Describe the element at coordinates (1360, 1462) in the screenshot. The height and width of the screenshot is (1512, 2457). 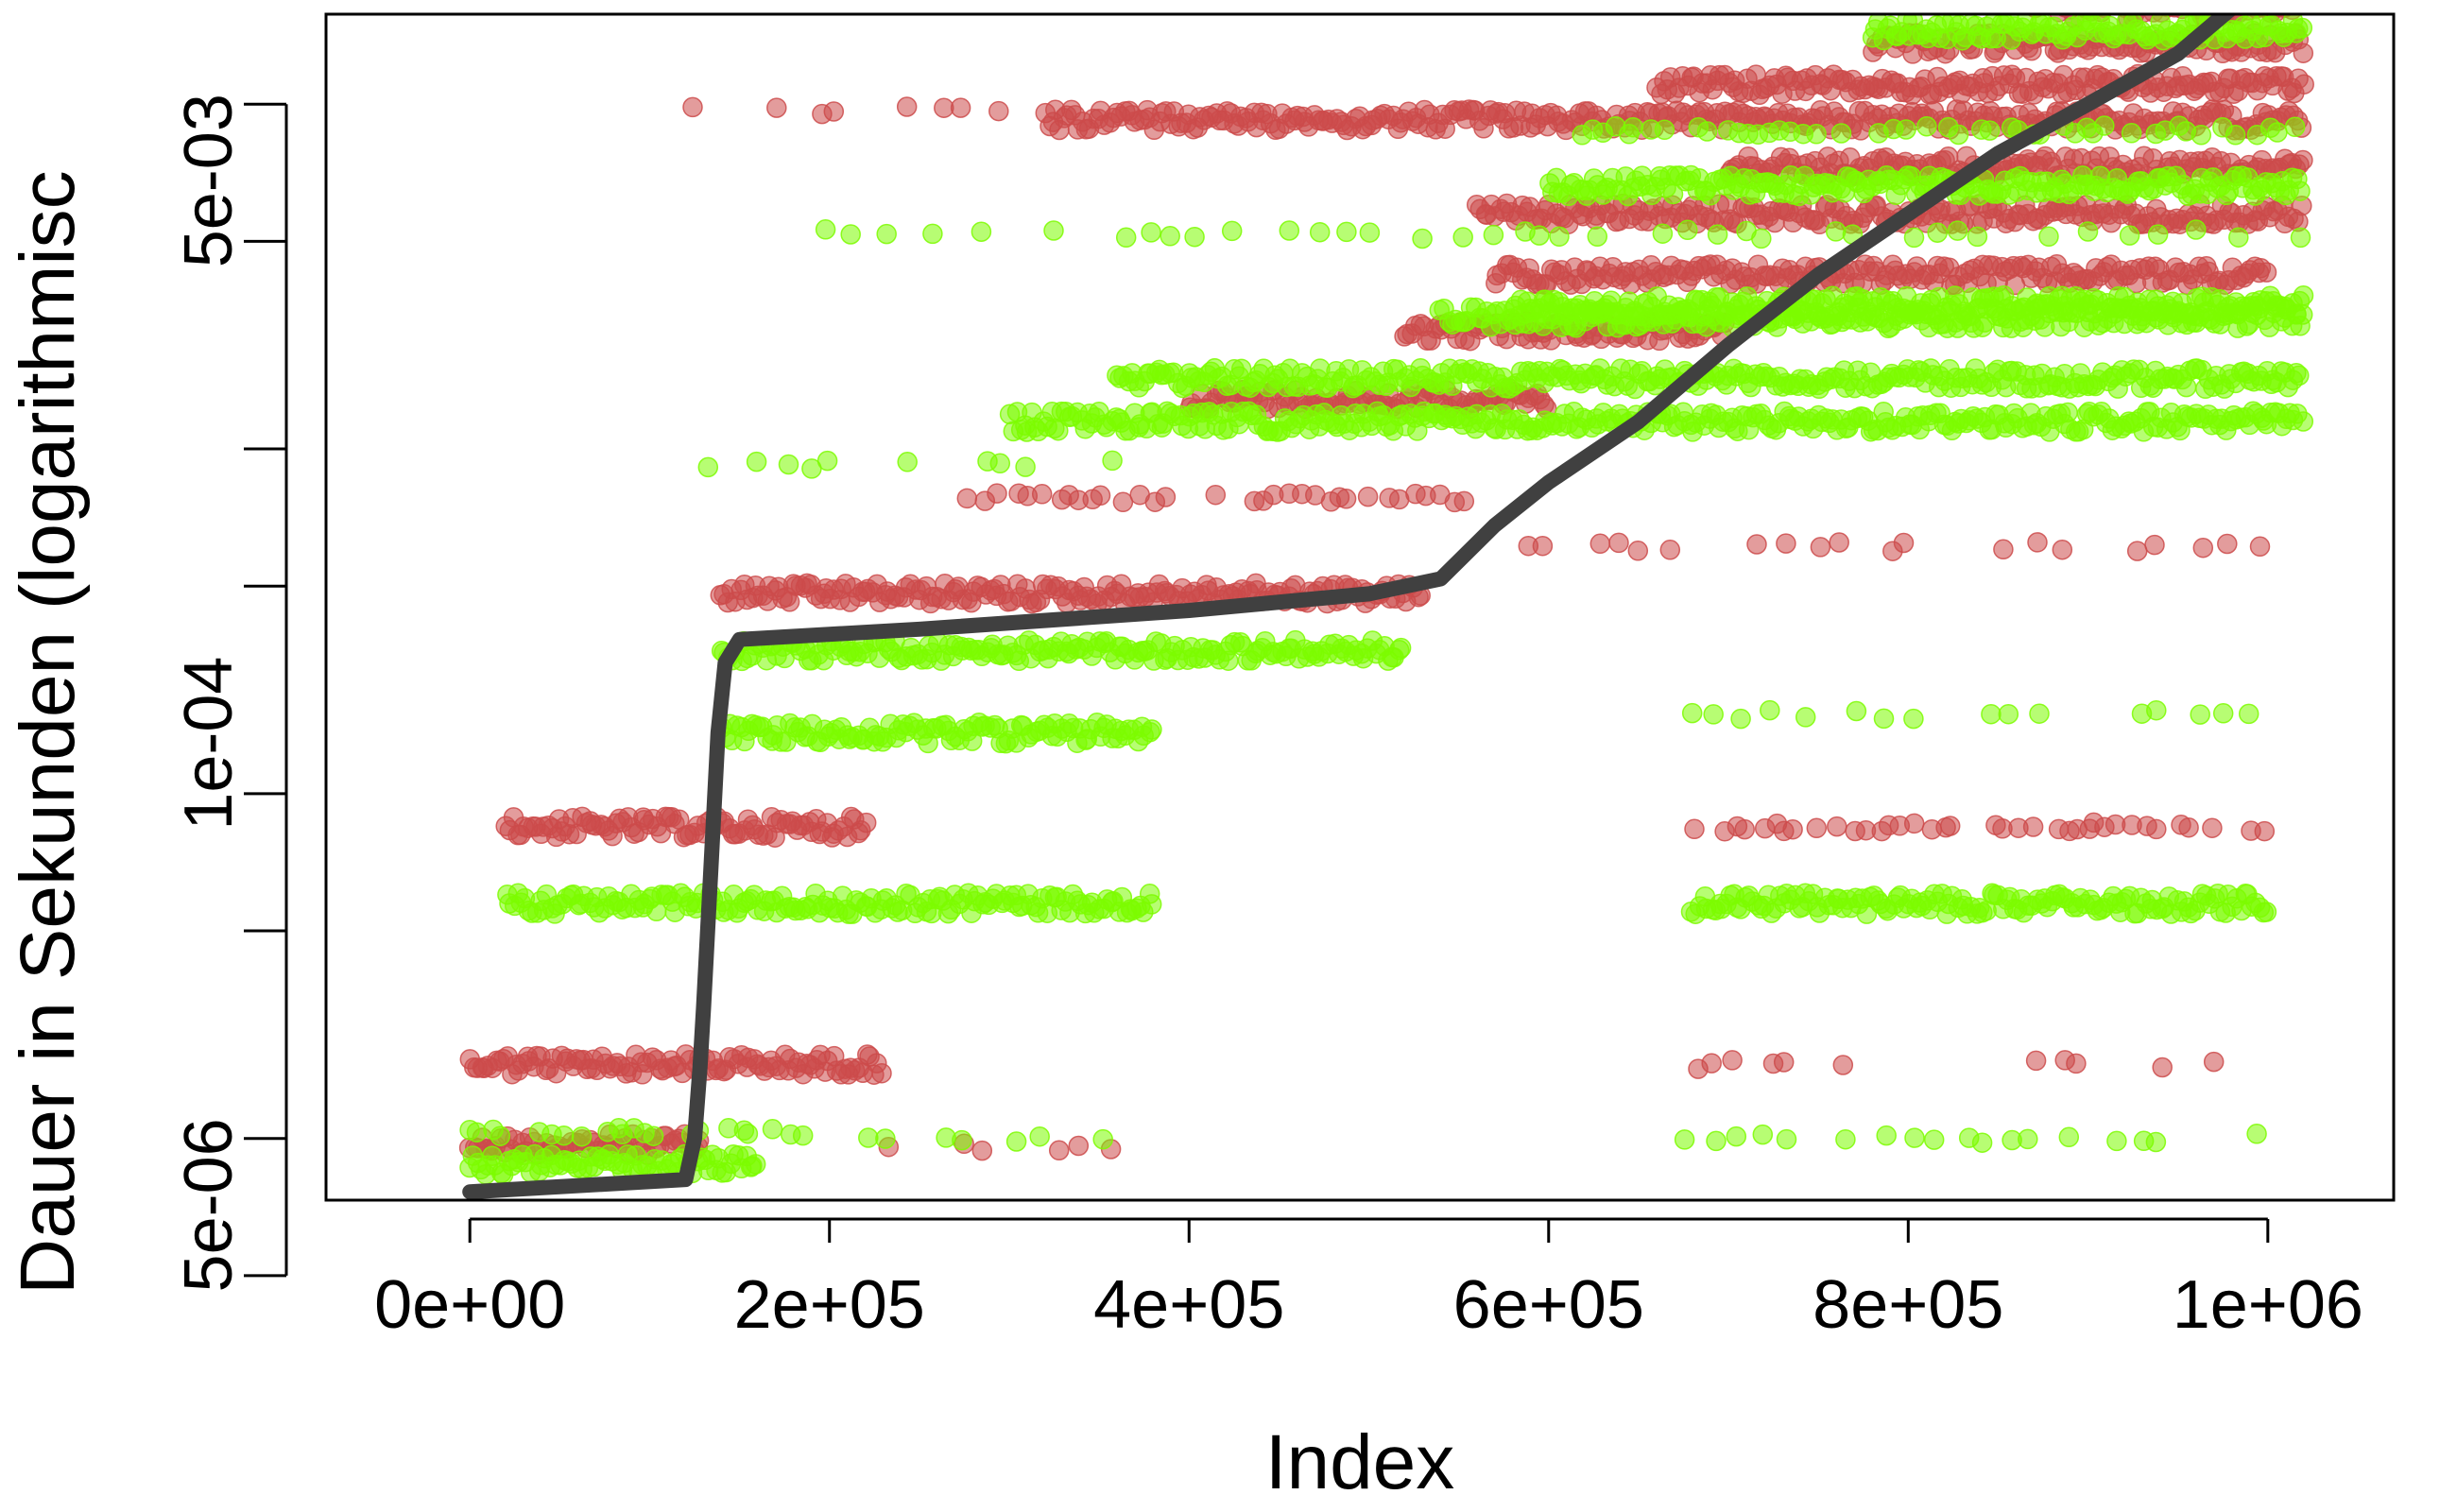
I see `x-axis-title: Index` at that location.